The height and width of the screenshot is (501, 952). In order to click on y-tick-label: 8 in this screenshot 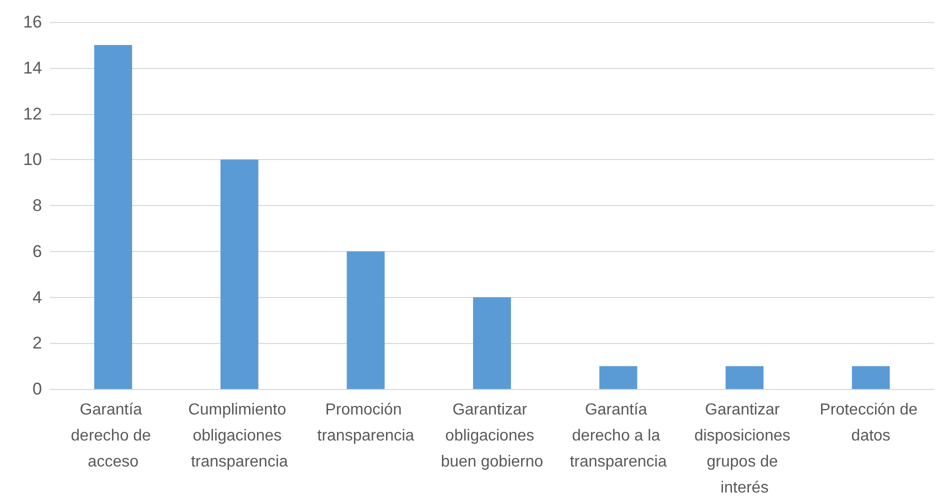, I will do `click(37, 205)`.